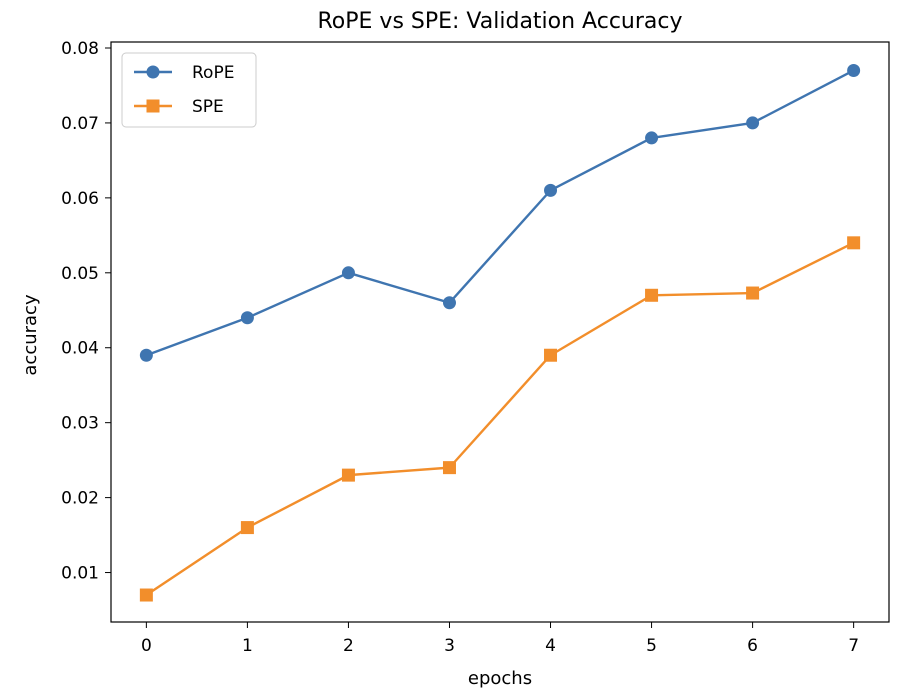 Image resolution: width=906 pixels, height=692 pixels. I want to click on legend-label-spe: SPE, so click(208, 107).